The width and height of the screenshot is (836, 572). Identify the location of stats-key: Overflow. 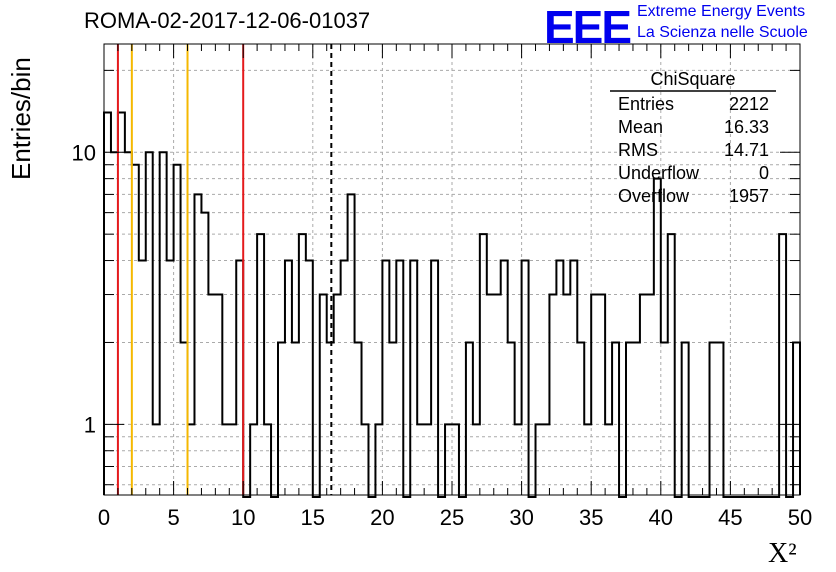
(654, 196).